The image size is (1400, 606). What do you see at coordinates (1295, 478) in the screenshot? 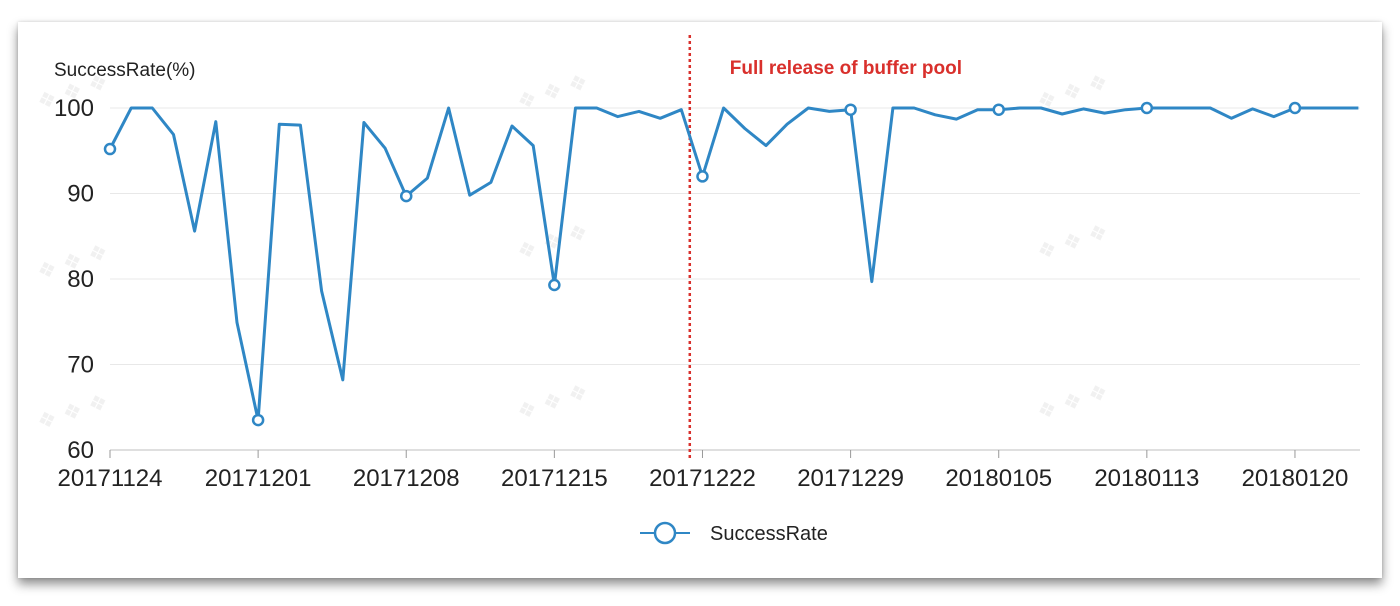
I see `x-tick-label: 20180120` at bounding box center [1295, 478].